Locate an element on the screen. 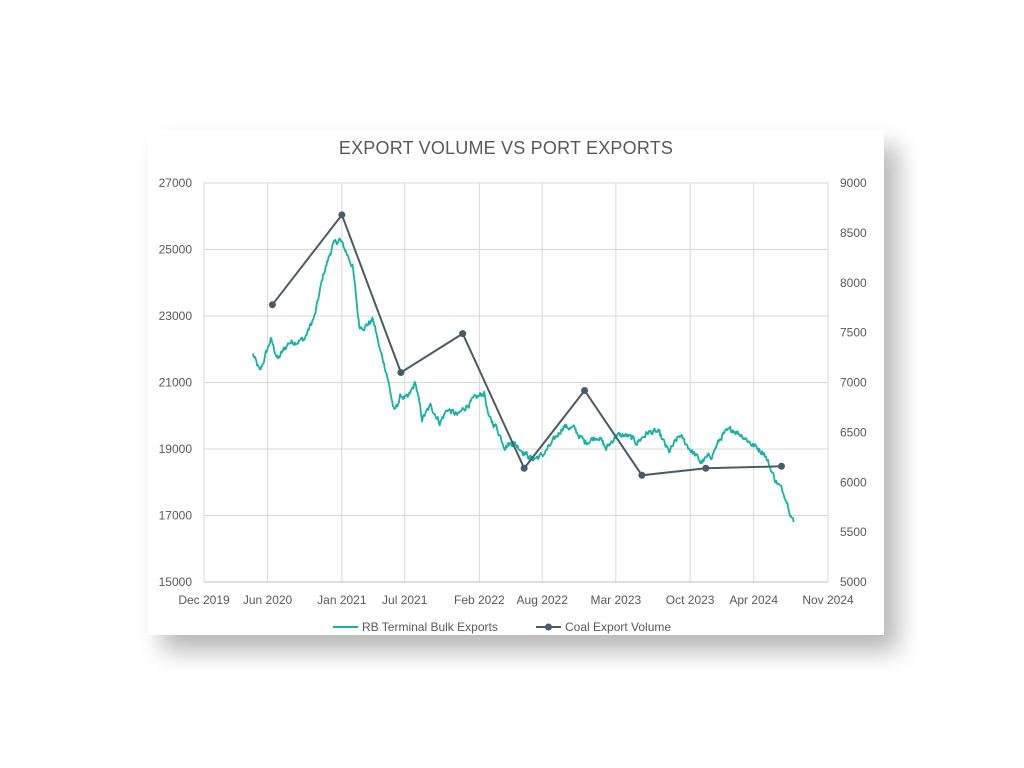 This screenshot has height=768, width=1024. x-tick-label: Nov 2024 is located at coordinates (828, 600).